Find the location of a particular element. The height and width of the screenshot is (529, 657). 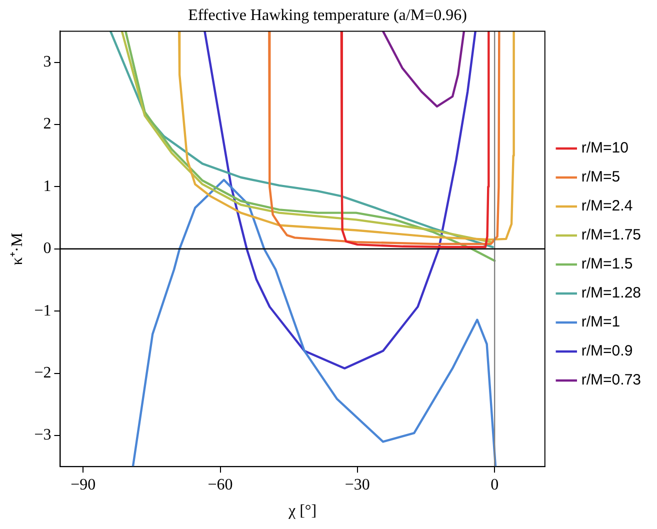

x-tick-label: 0 is located at coordinates (494, 485).